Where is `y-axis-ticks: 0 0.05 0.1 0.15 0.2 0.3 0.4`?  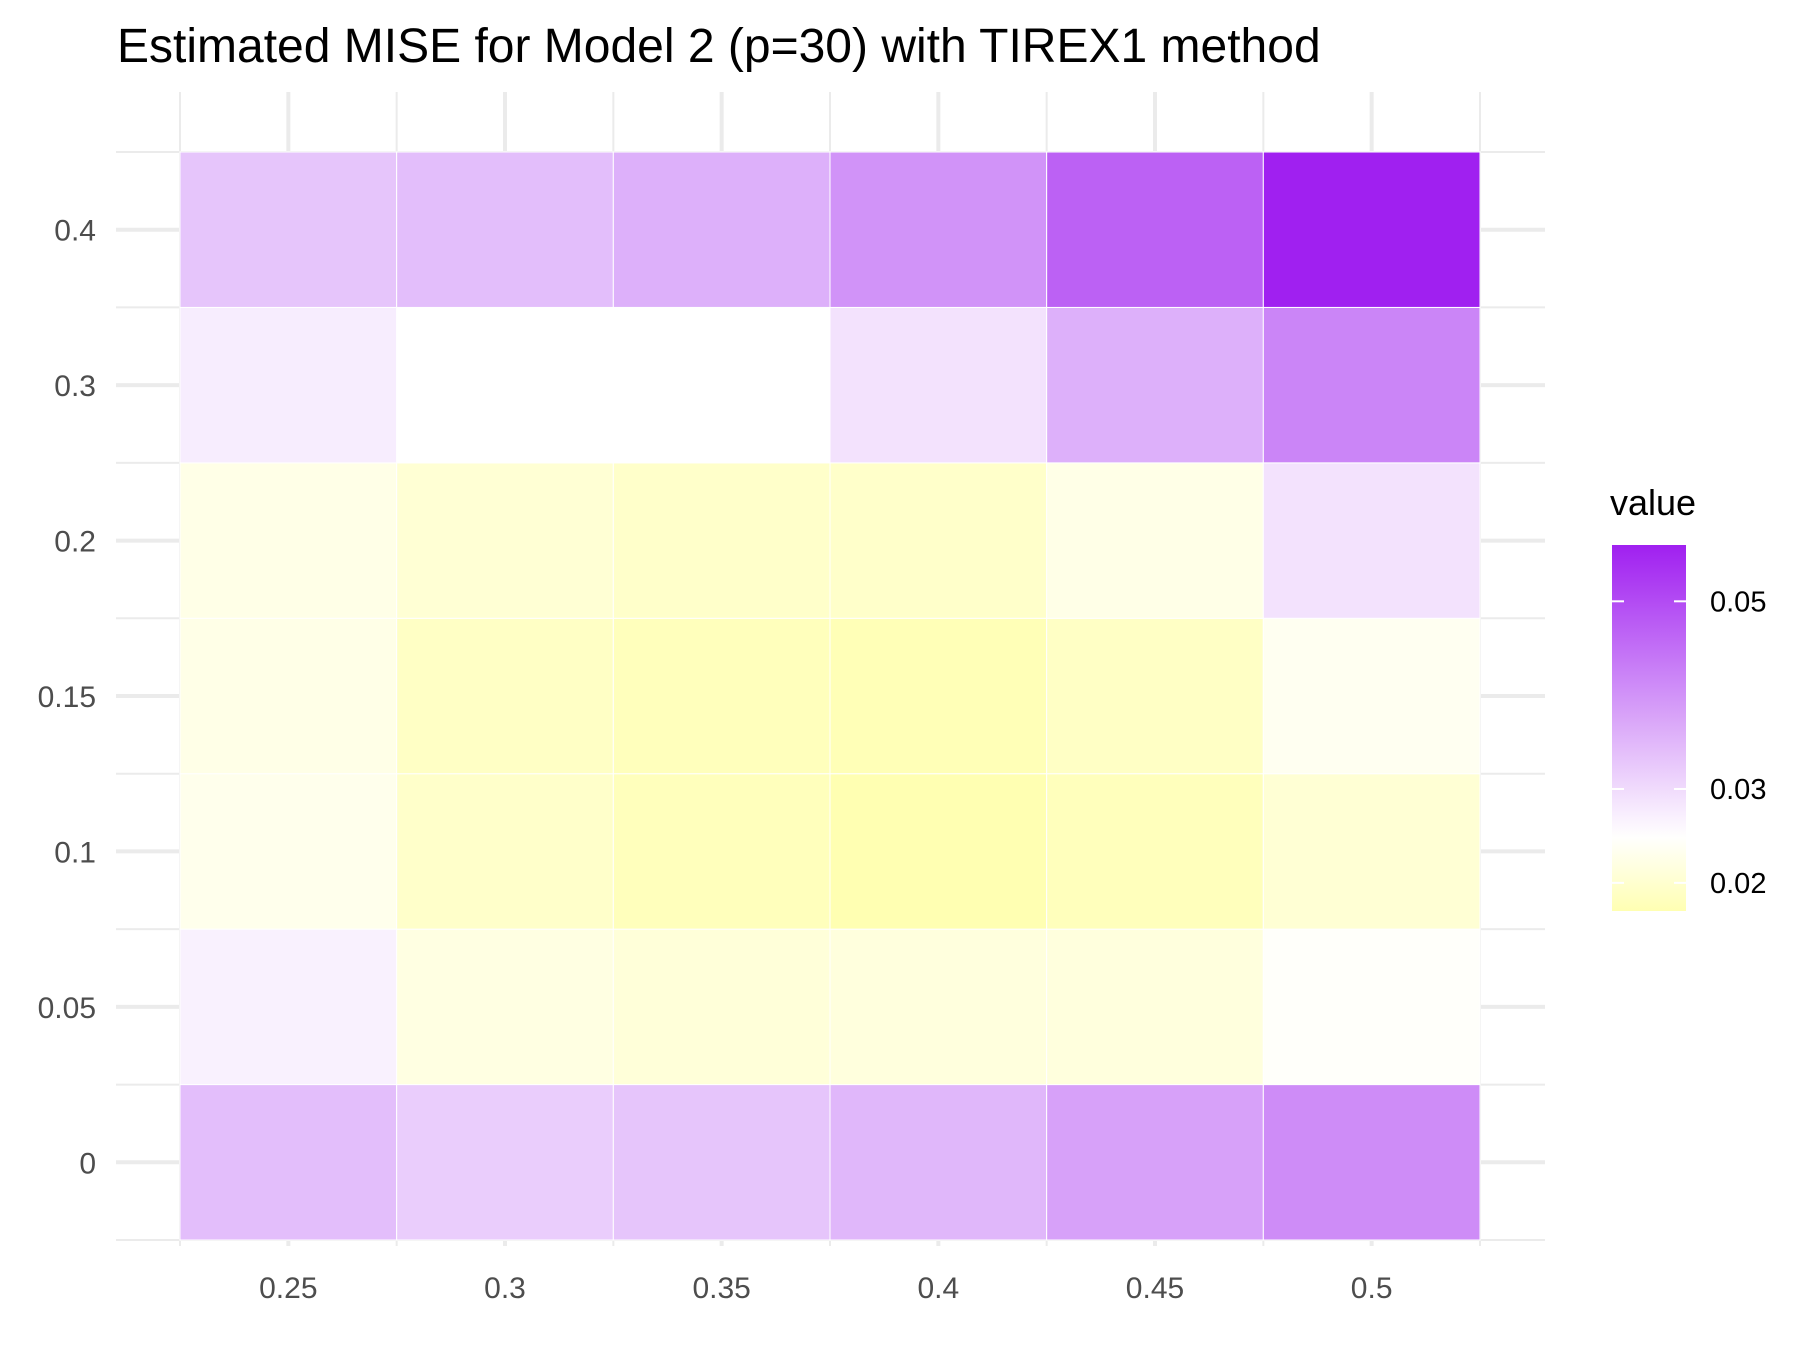
y-axis-ticks: 0 0.05 0.1 0.15 0.2 0.3 0.4 is located at coordinates (67, 698).